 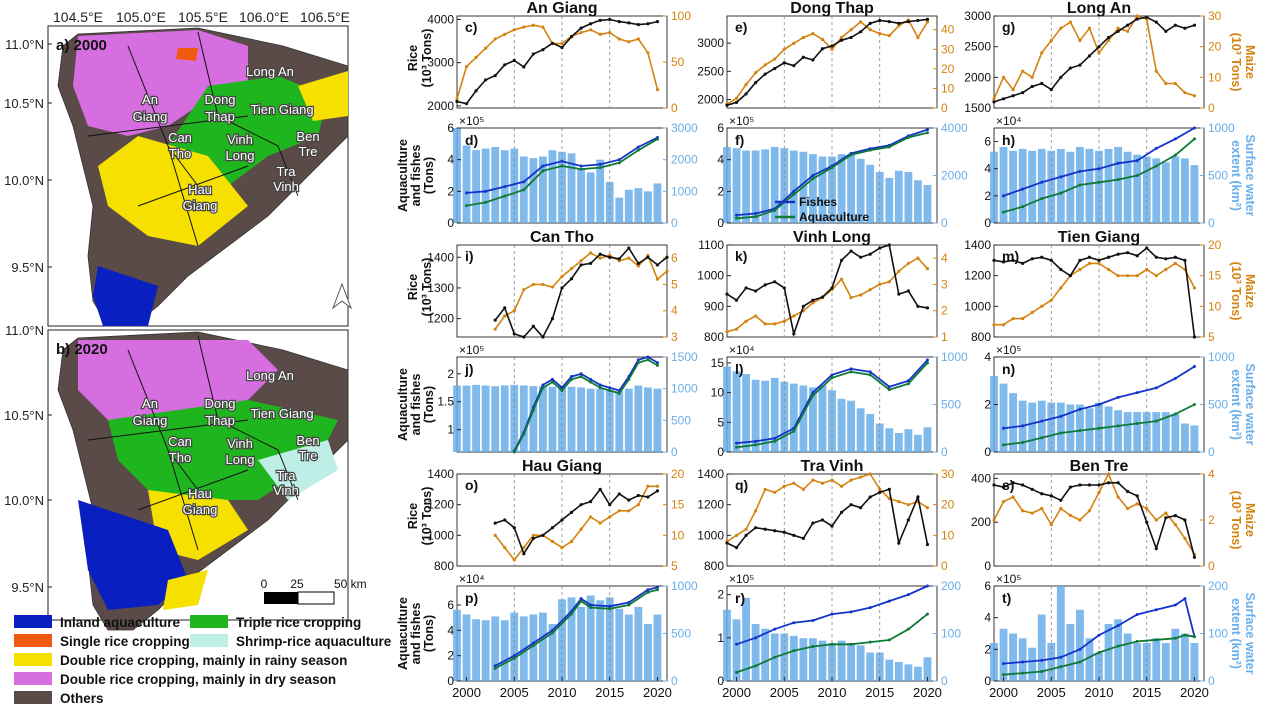 What do you see at coordinates (720, 452) in the screenshot?
I see `aqua-tick-label: 0` at bounding box center [720, 452].